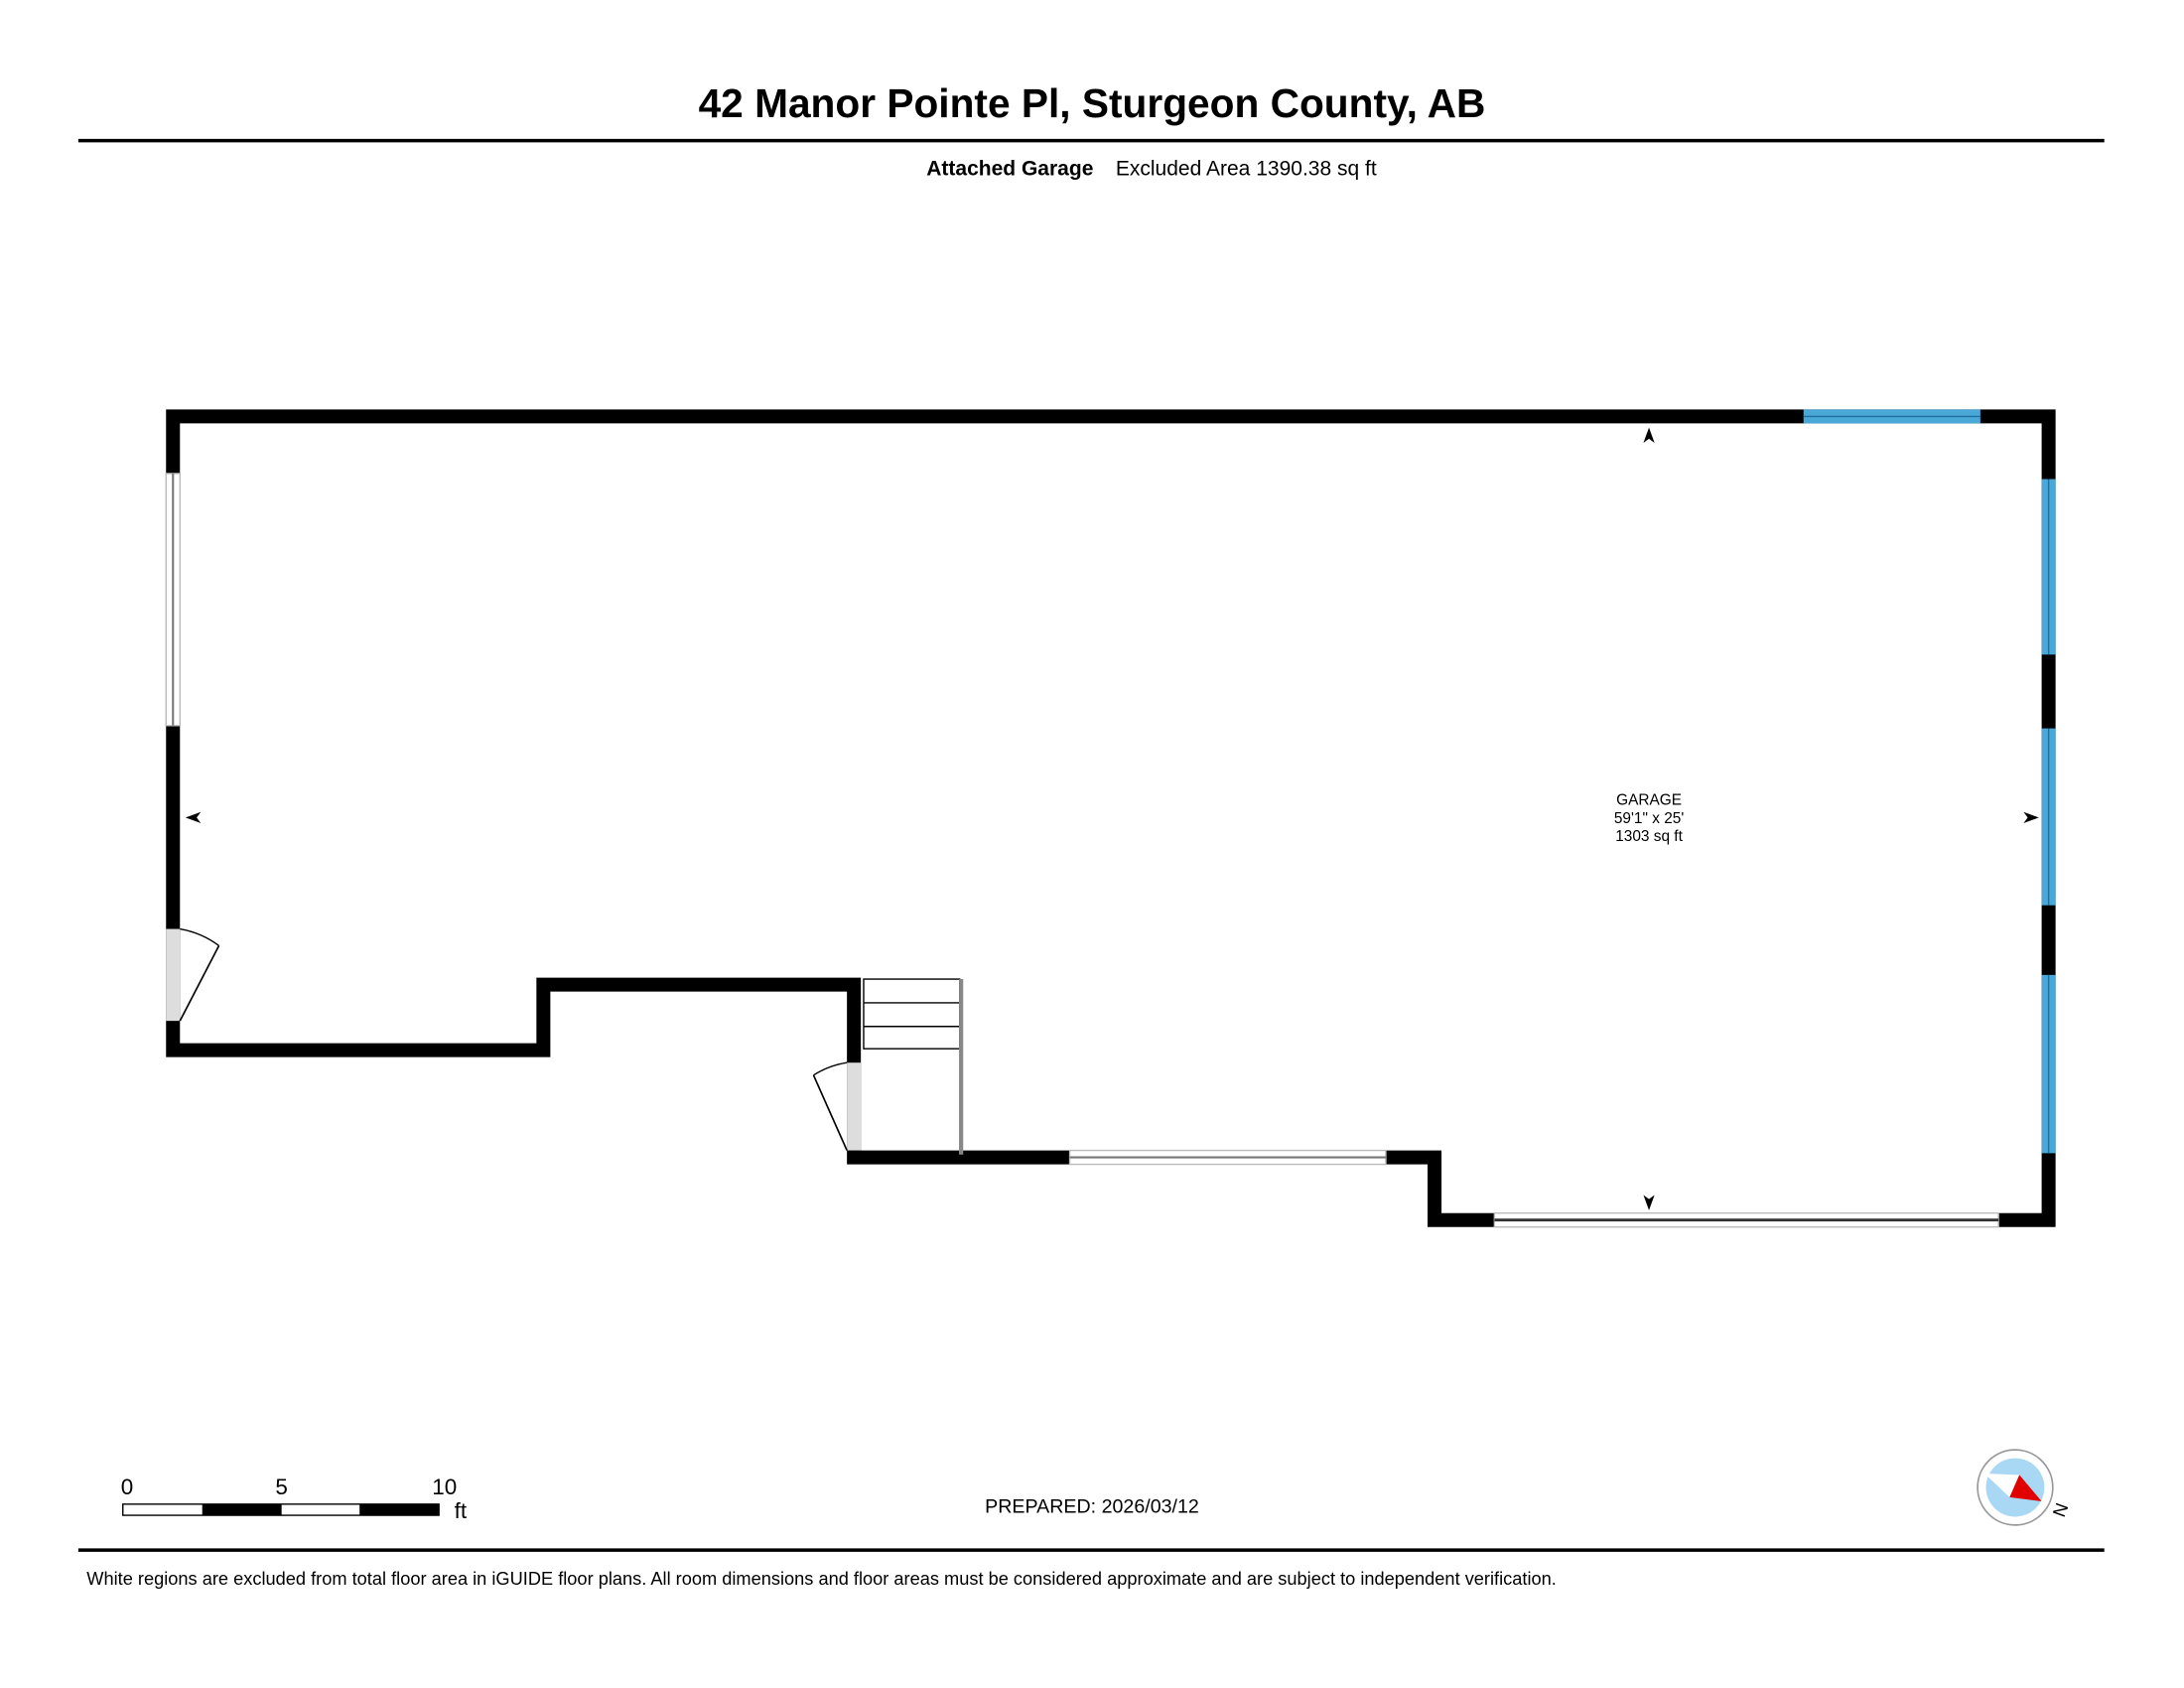  I want to click on excluded-area: Excluded Area 1390.38 sq ft, so click(1246, 169).